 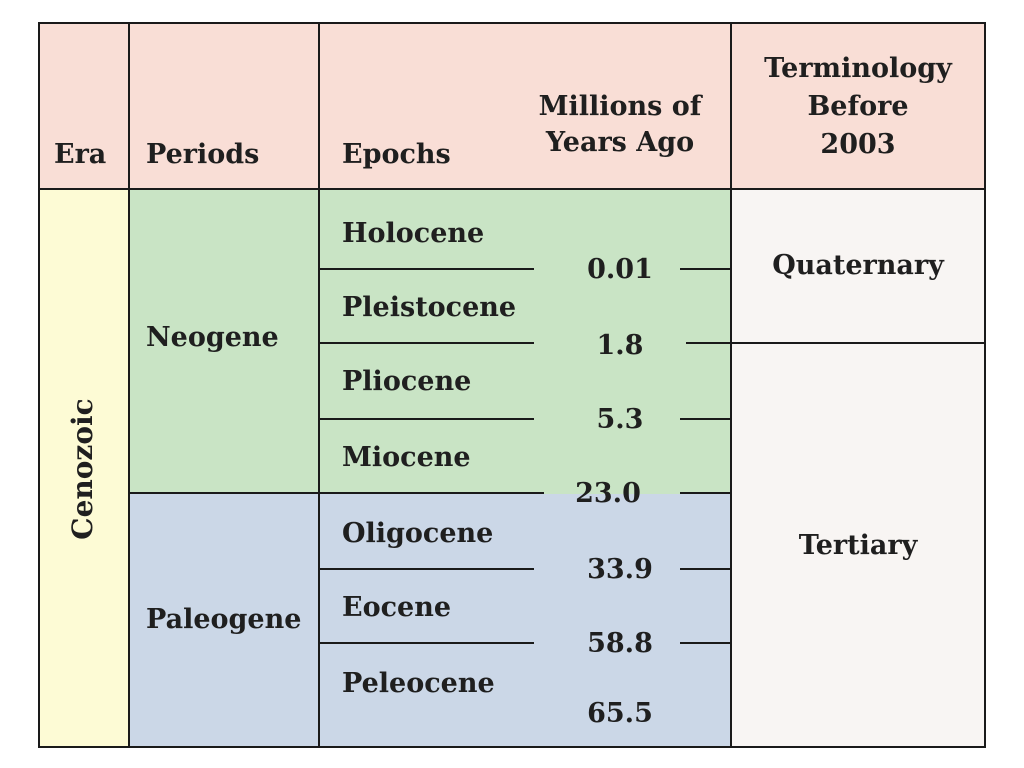 I want to click on mya-value: 33.9, so click(x=620, y=569).